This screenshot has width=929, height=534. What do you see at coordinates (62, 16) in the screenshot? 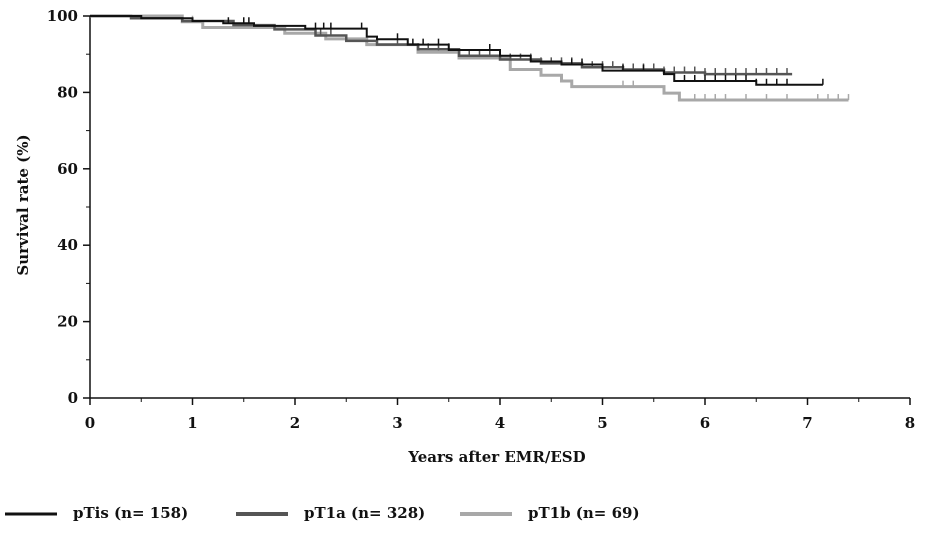
I see `y-tick-label: 100` at bounding box center [62, 16].